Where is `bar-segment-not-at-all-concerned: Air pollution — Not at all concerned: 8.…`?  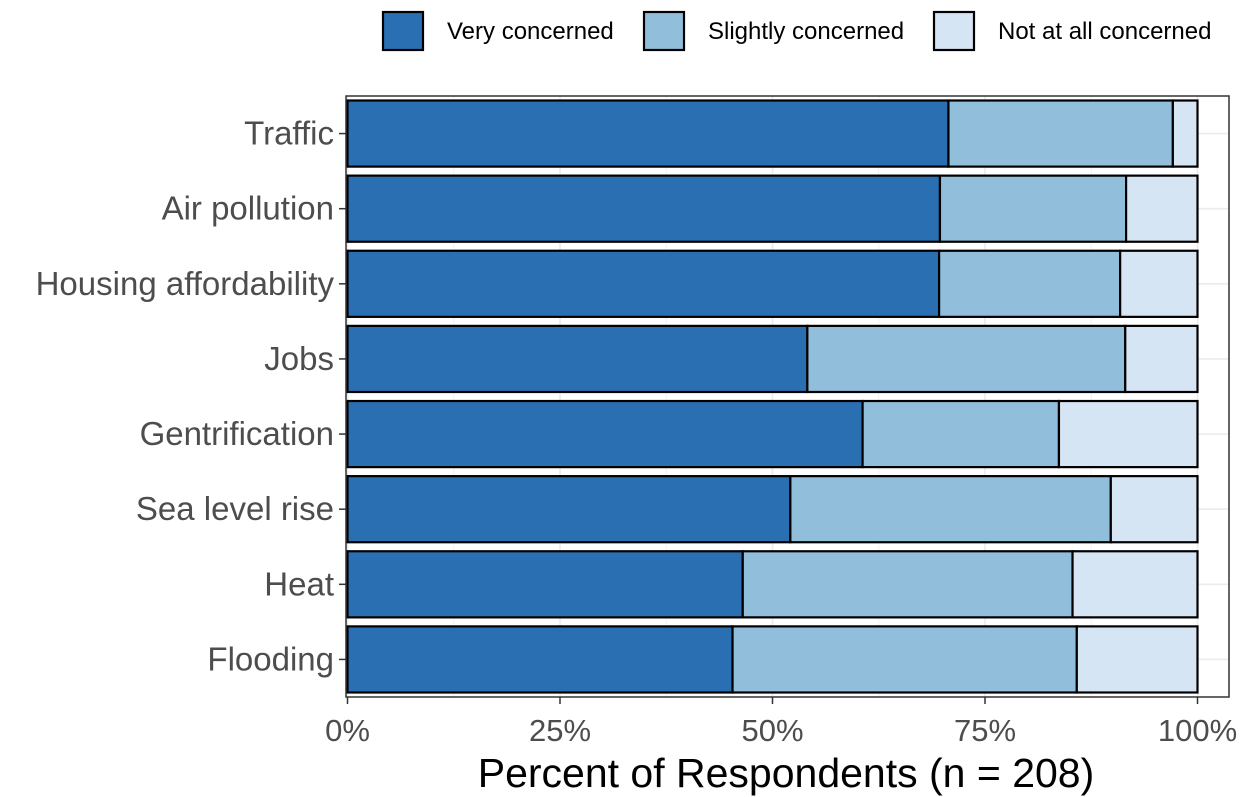
bar-segment-not-at-all-concerned: Air pollution — Not at all concerned: 8.… is located at coordinates (1161, 208).